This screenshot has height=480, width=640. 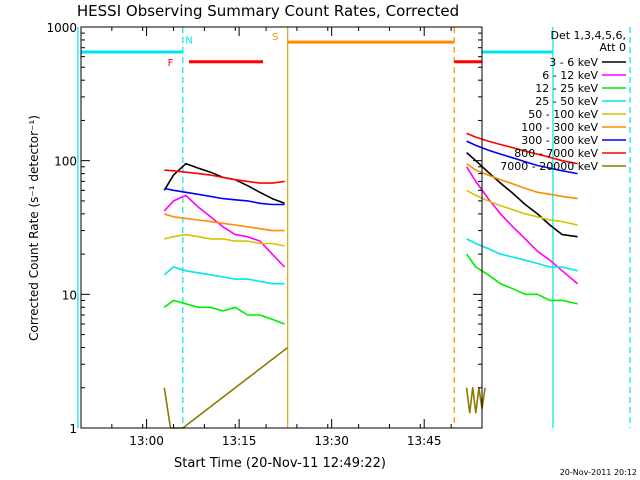 I want to click on footer-timestamp: 20-Nov-2011 20:12, so click(x=598, y=472).